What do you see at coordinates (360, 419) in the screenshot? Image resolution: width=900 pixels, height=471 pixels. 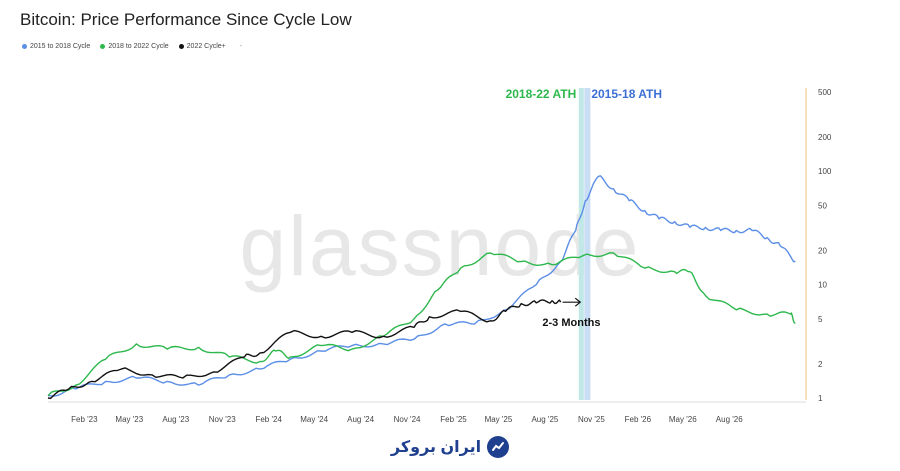 I see `x-tick-label: Aug '24` at bounding box center [360, 419].